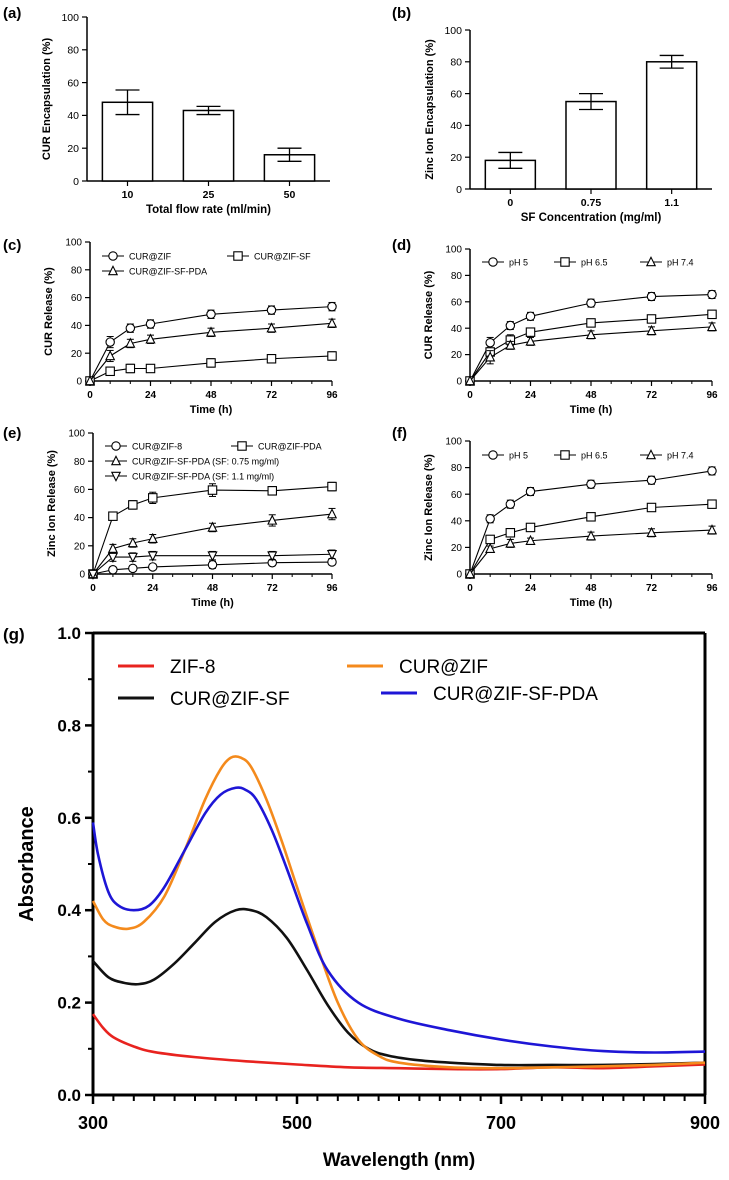 Image resolution: width=729 pixels, height=1180 pixels. What do you see at coordinates (531, 395) in the screenshot?
I see `x-tick-label-d: 24` at bounding box center [531, 395].